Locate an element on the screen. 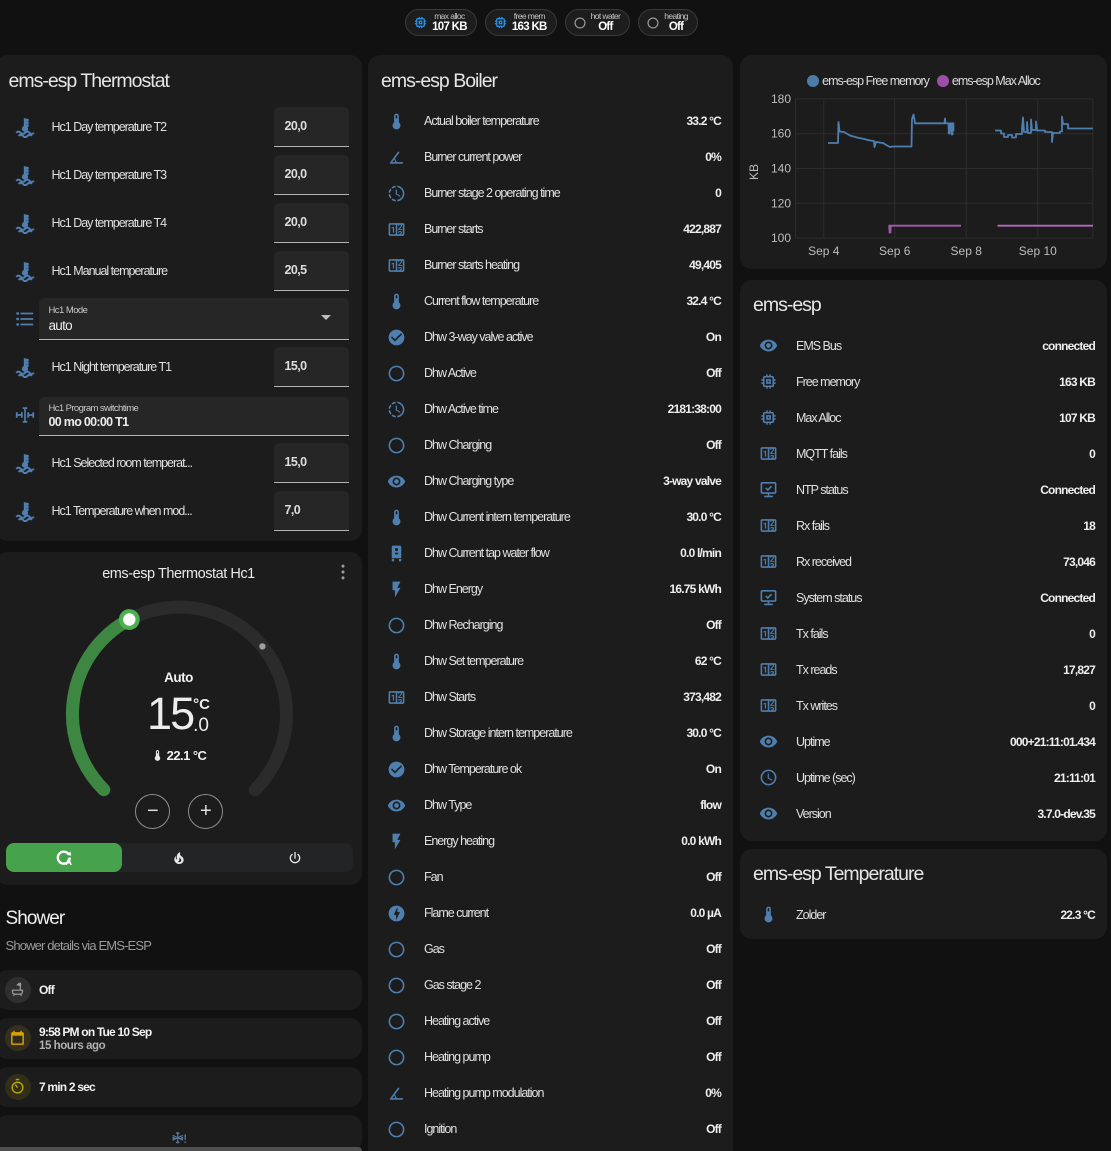 The height and width of the screenshot is (1151, 1111). svg-text: 160 is located at coordinates (781, 134).